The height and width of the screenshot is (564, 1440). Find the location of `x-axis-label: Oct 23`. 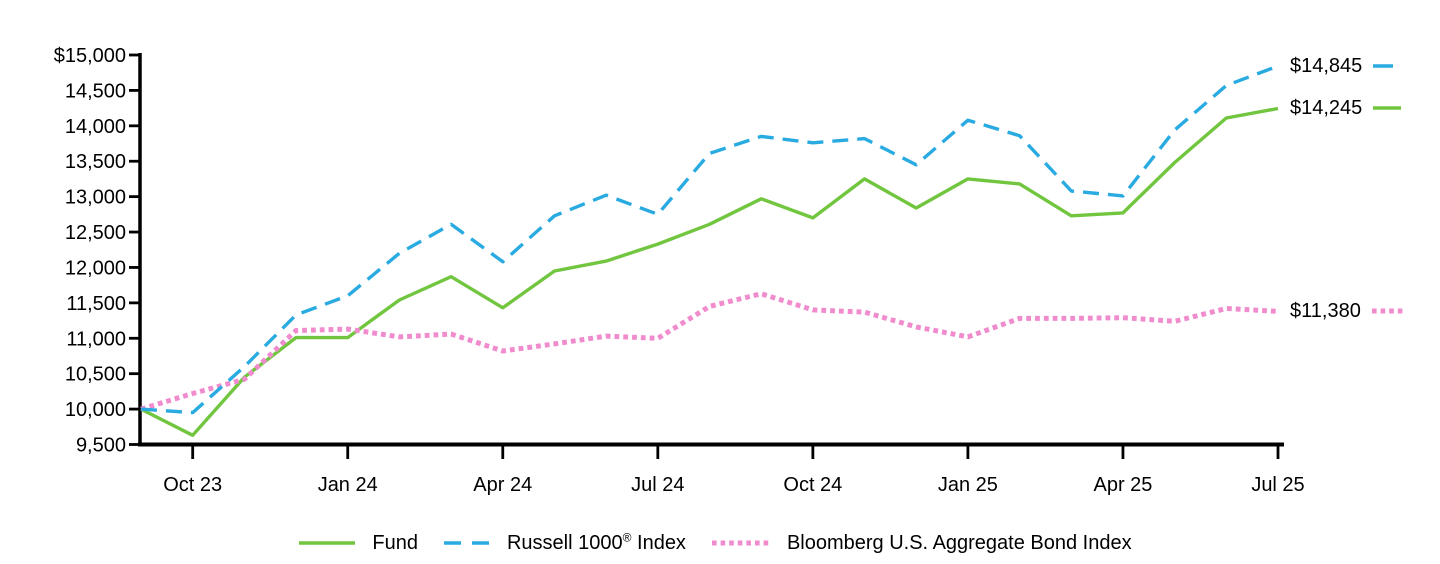

x-axis-label: Oct 23 is located at coordinates (192, 485).